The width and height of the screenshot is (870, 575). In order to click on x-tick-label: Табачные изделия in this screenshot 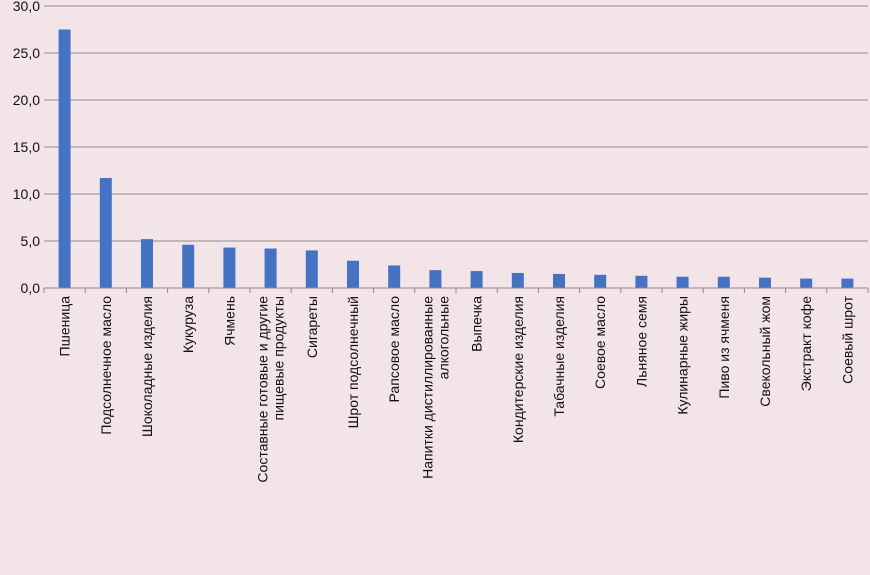, I will do `click(559, 356)`.